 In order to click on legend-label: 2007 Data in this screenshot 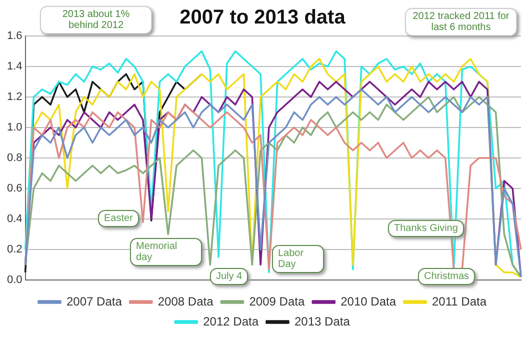, I will do `click(94, 301)`.